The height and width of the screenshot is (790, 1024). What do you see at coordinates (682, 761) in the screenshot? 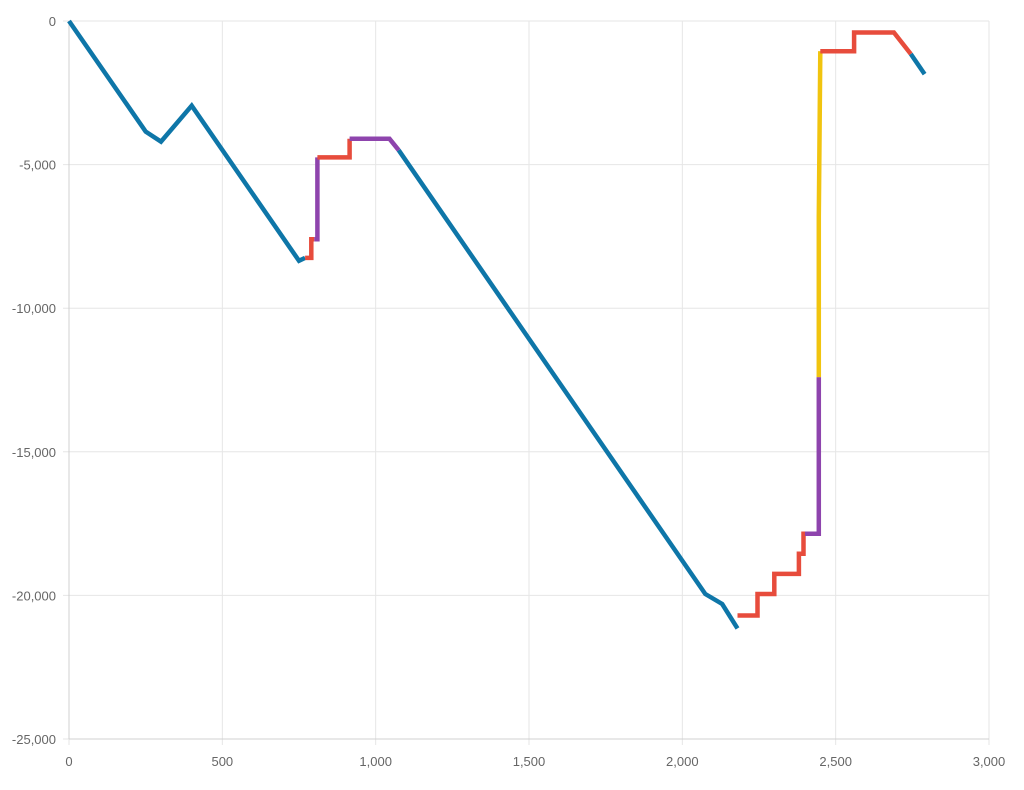
I see `x-tick-label: 2,000` at bounding box center [682, 761].